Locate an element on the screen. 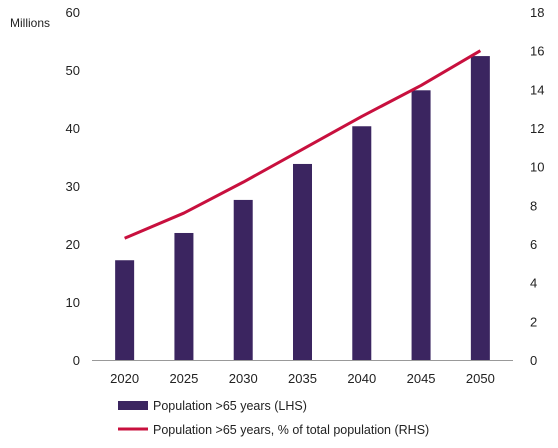 The width and height of the screenshot is (558, 448). left-tick-label: 30 is located at coordinates (73, 186).